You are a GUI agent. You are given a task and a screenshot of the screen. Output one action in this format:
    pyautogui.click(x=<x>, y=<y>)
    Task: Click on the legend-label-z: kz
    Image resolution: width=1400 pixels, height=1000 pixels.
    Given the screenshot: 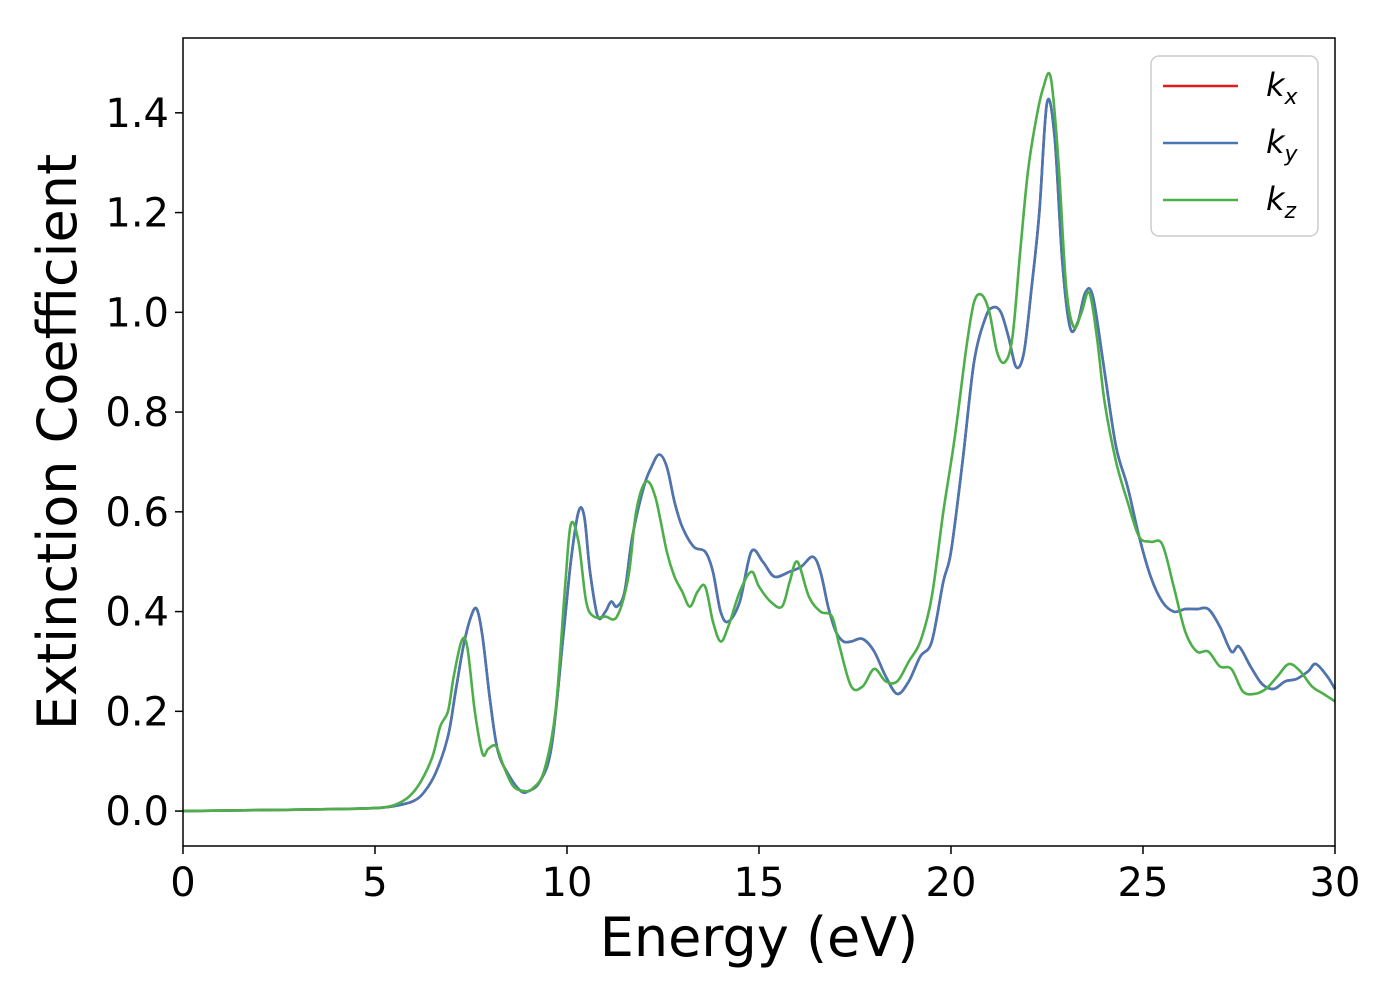 What is the action you would take?
    pyautogui.click(x=1281, y=202)
    